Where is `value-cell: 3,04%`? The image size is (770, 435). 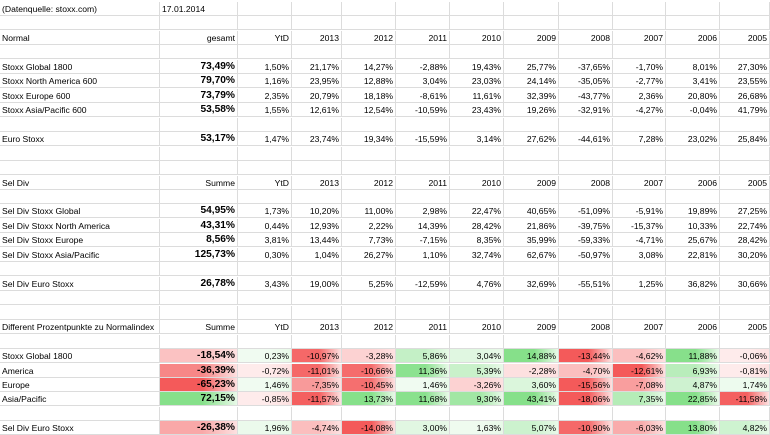 value-cell: 3,04% is located at coordinates (477, 356).